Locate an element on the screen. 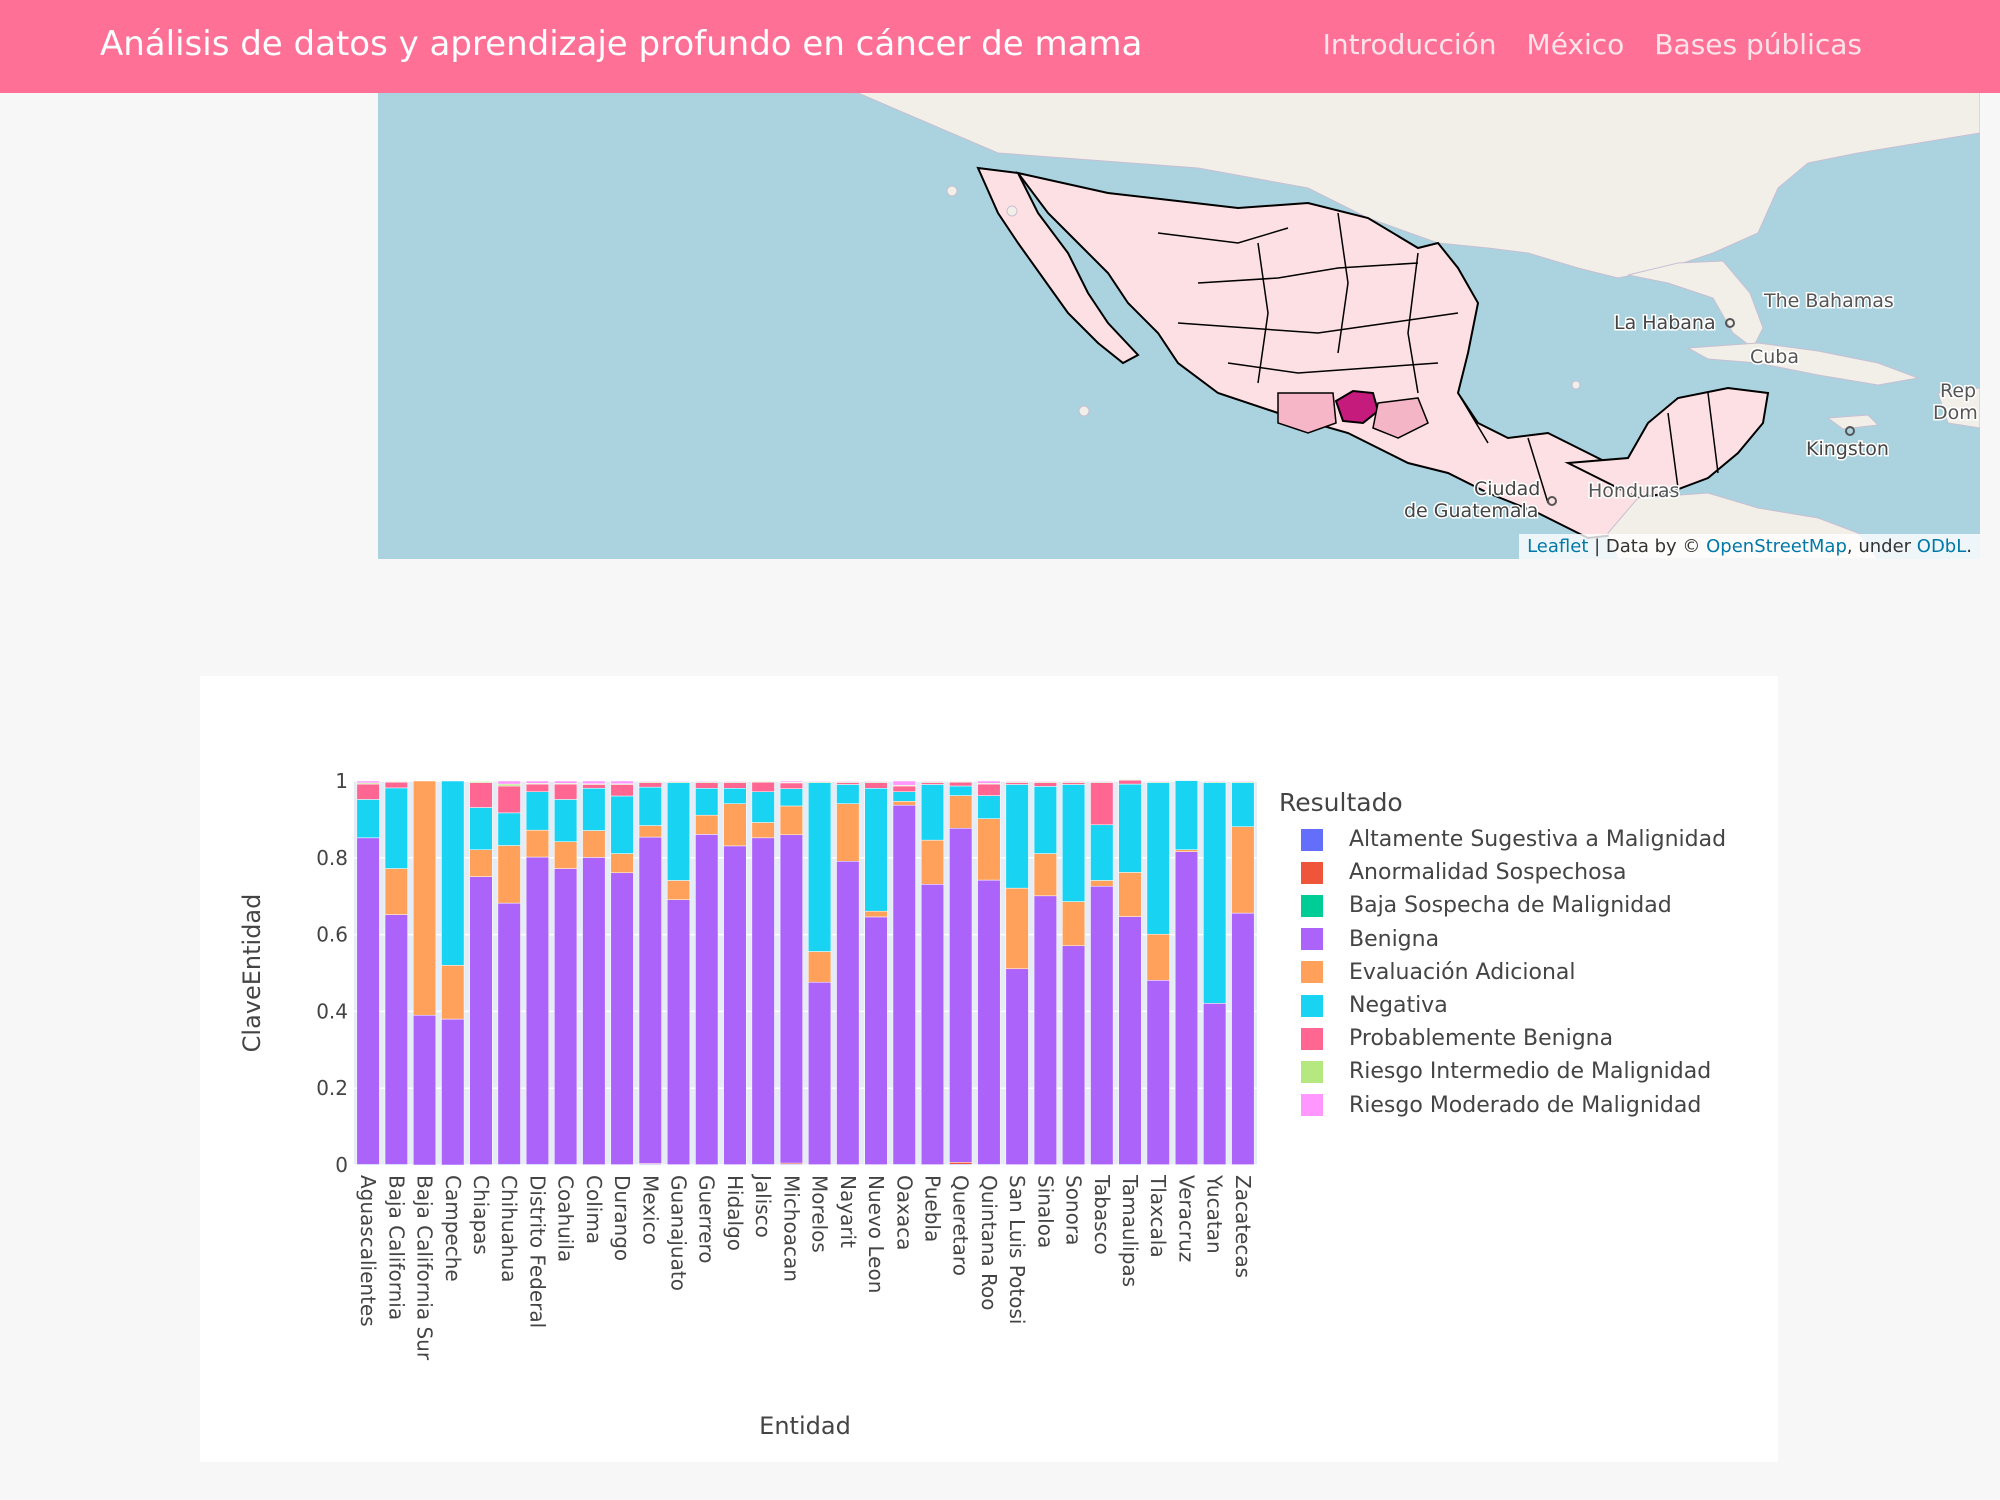  legend-item: Riesgo Moderado de Malignidad is located at coordinates (1513, 1105).